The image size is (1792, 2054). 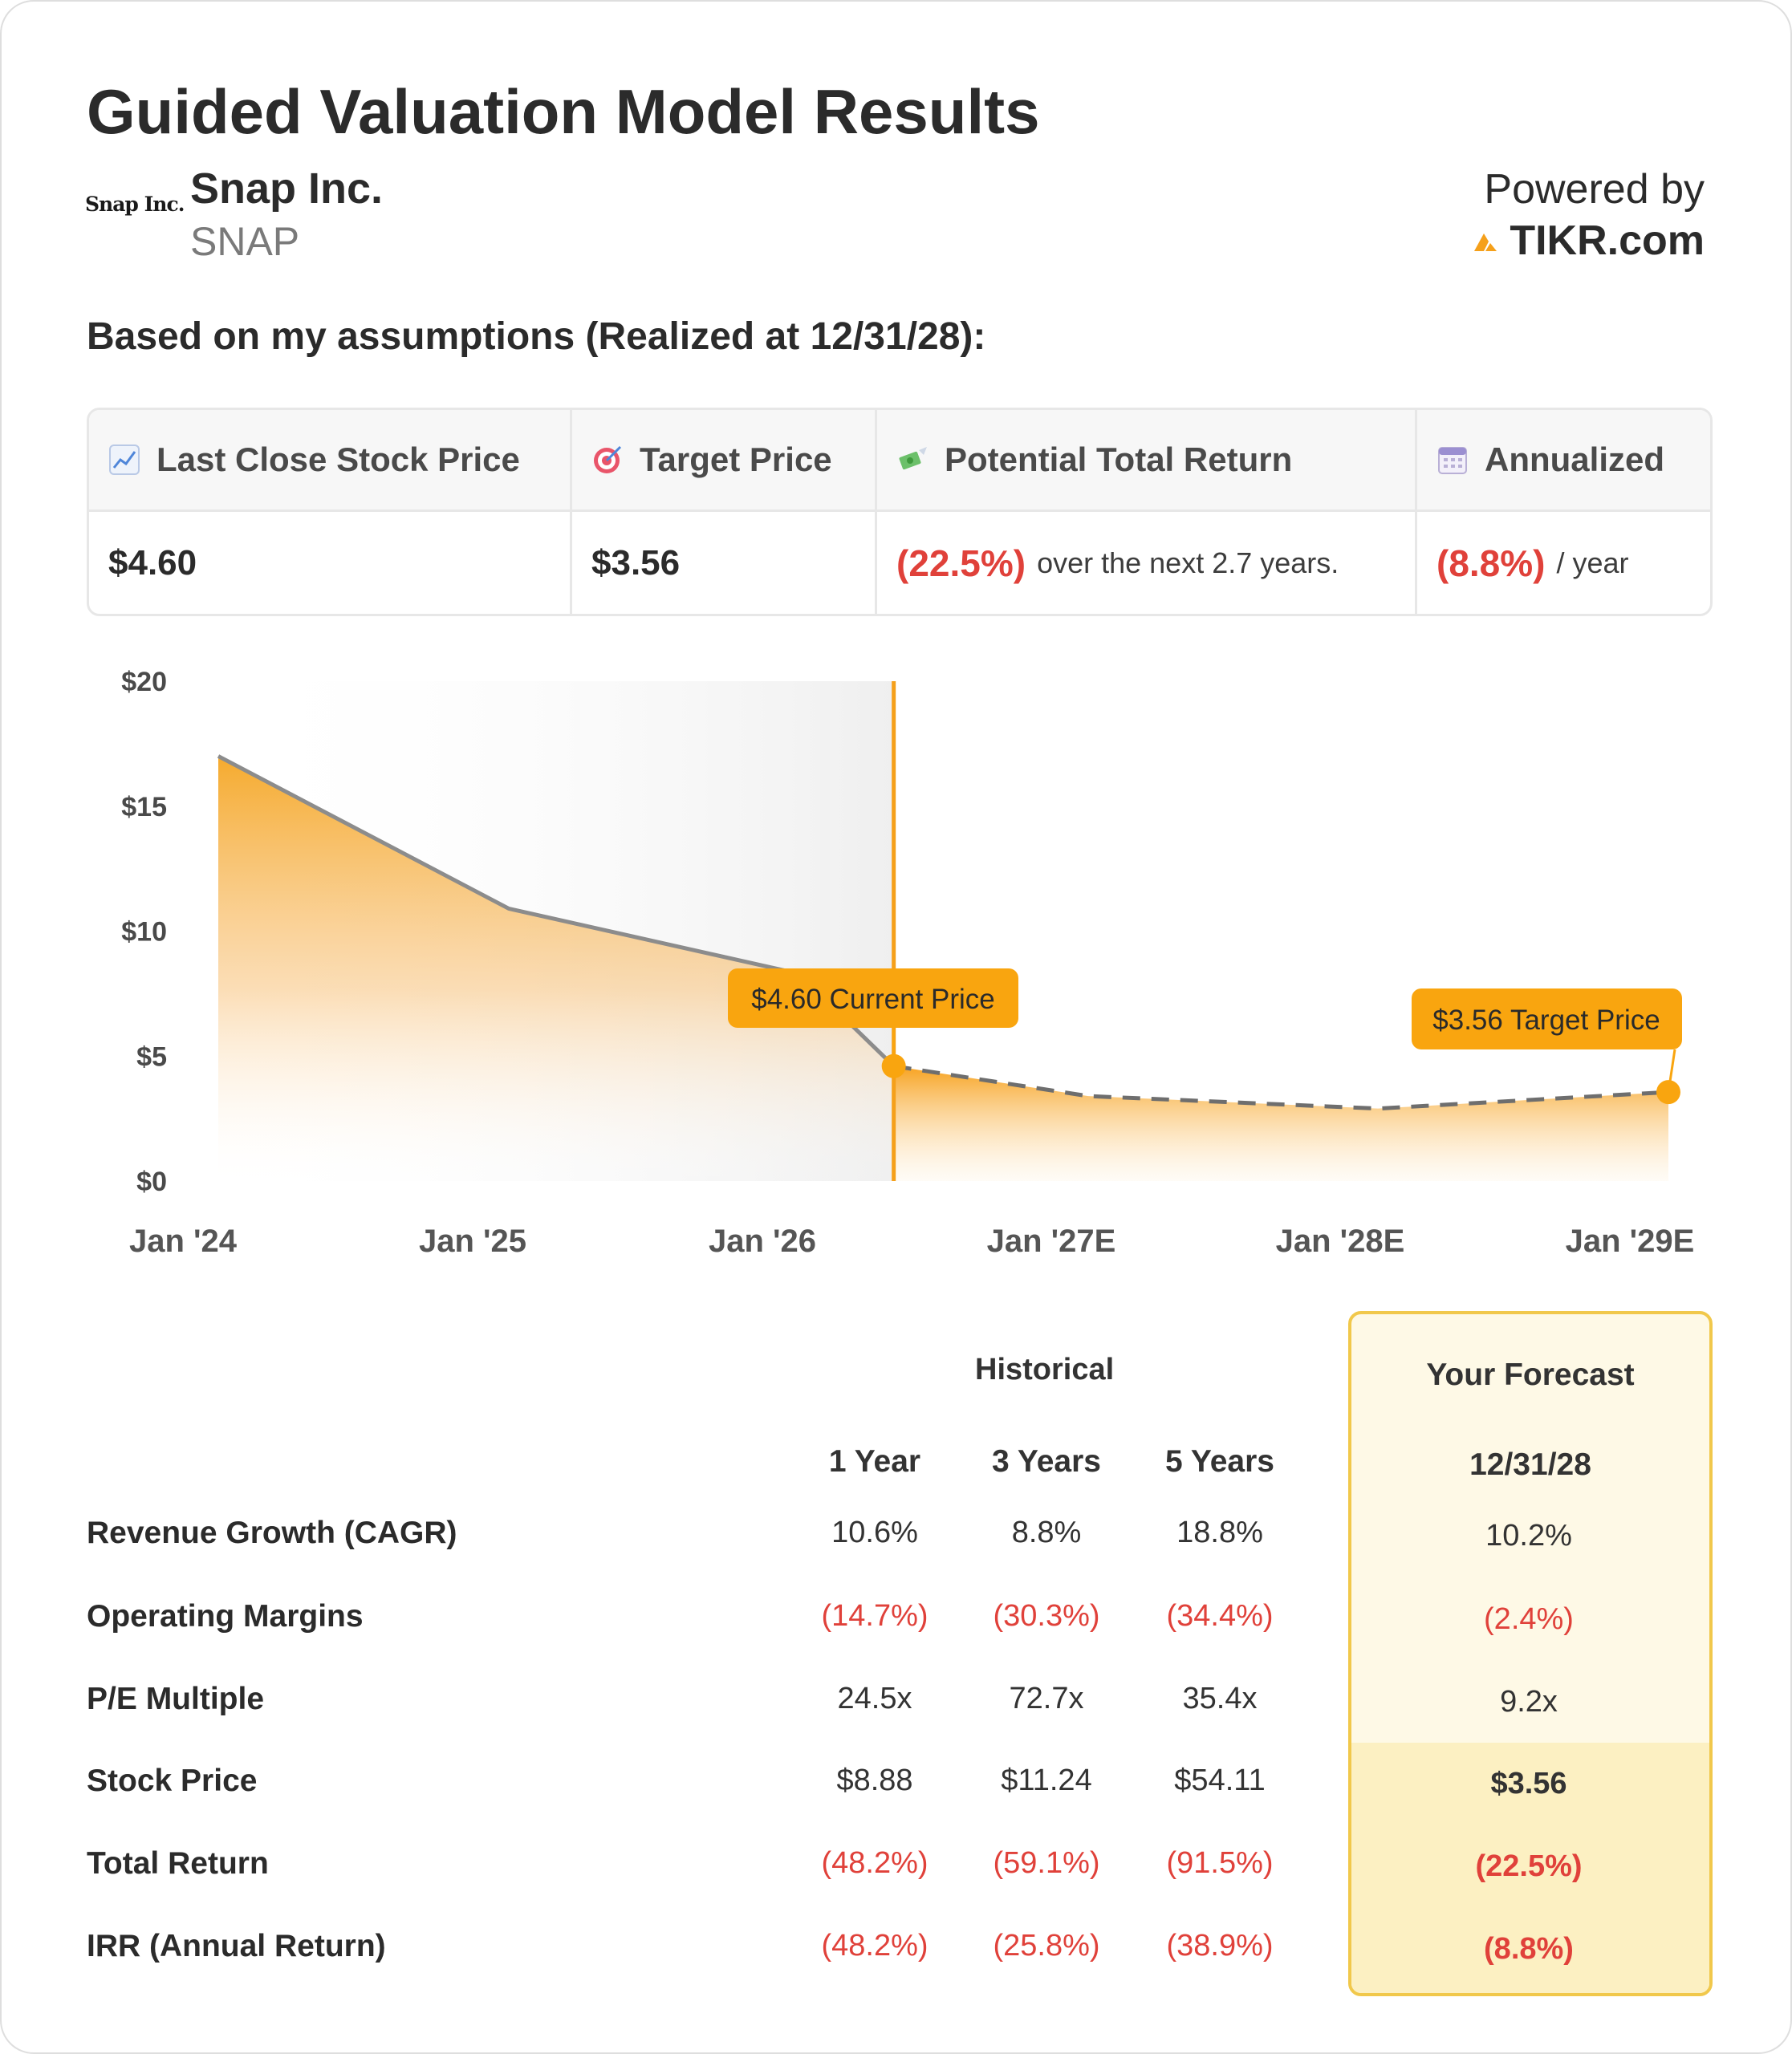 What do you see at coordinates (1607, 240) in the screenshot?
I see `tikr-brand-text: TIKR.com` at bounding box center [1607, 240].